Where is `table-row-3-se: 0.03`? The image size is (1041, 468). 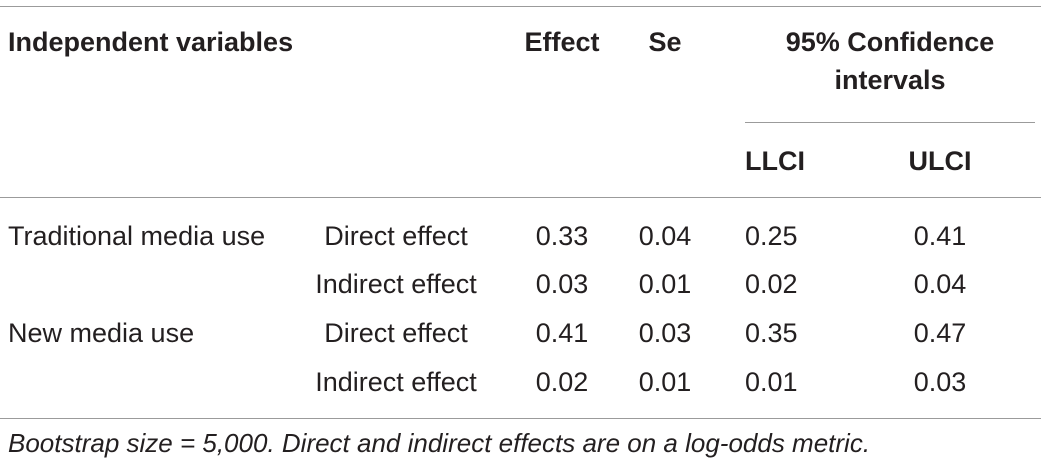 table-row-3-se: 0.03 is located at coordinates (665, 333).